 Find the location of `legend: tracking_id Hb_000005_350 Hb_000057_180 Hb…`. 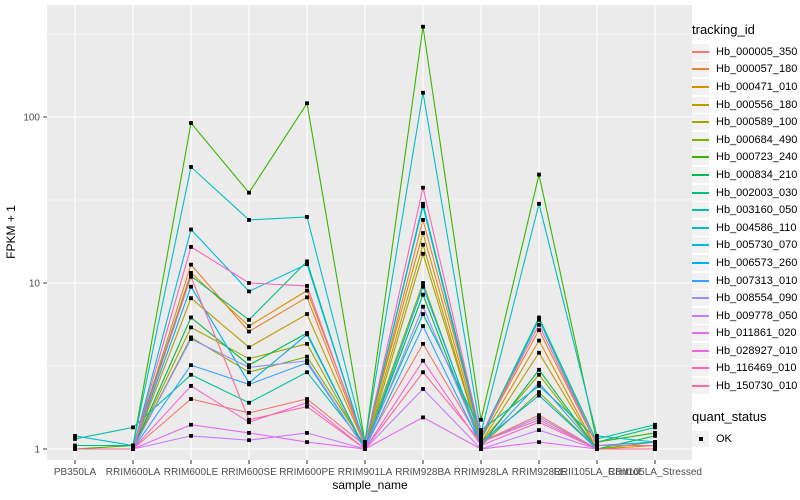

legend: tracking_id Hb_000005_350 Hb_000057_180 Hb… is located at coordinates (745, 234).